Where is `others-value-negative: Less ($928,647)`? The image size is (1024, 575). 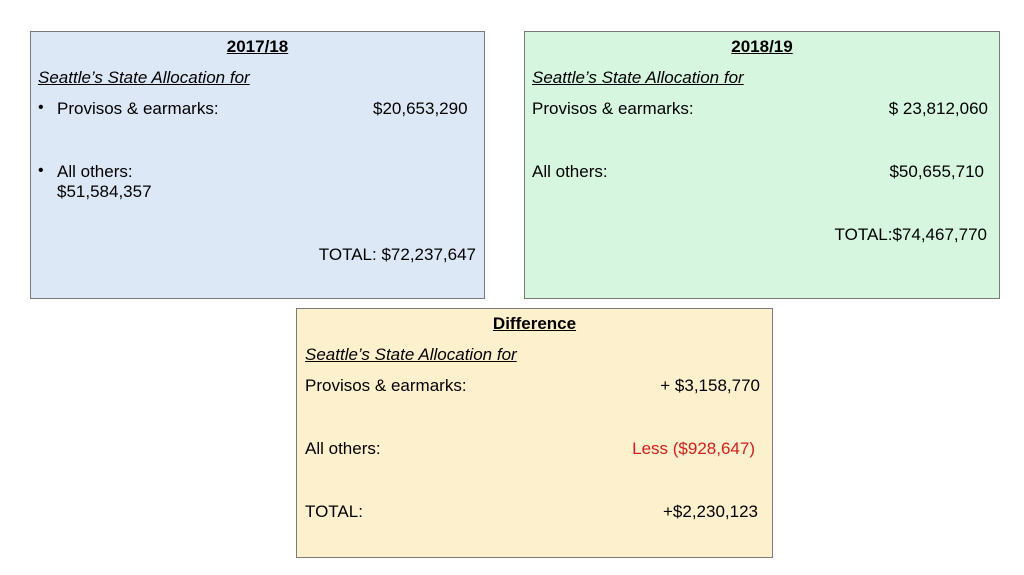 others-value-negative: Less ($928,647) is located at coordinates (693, 448).